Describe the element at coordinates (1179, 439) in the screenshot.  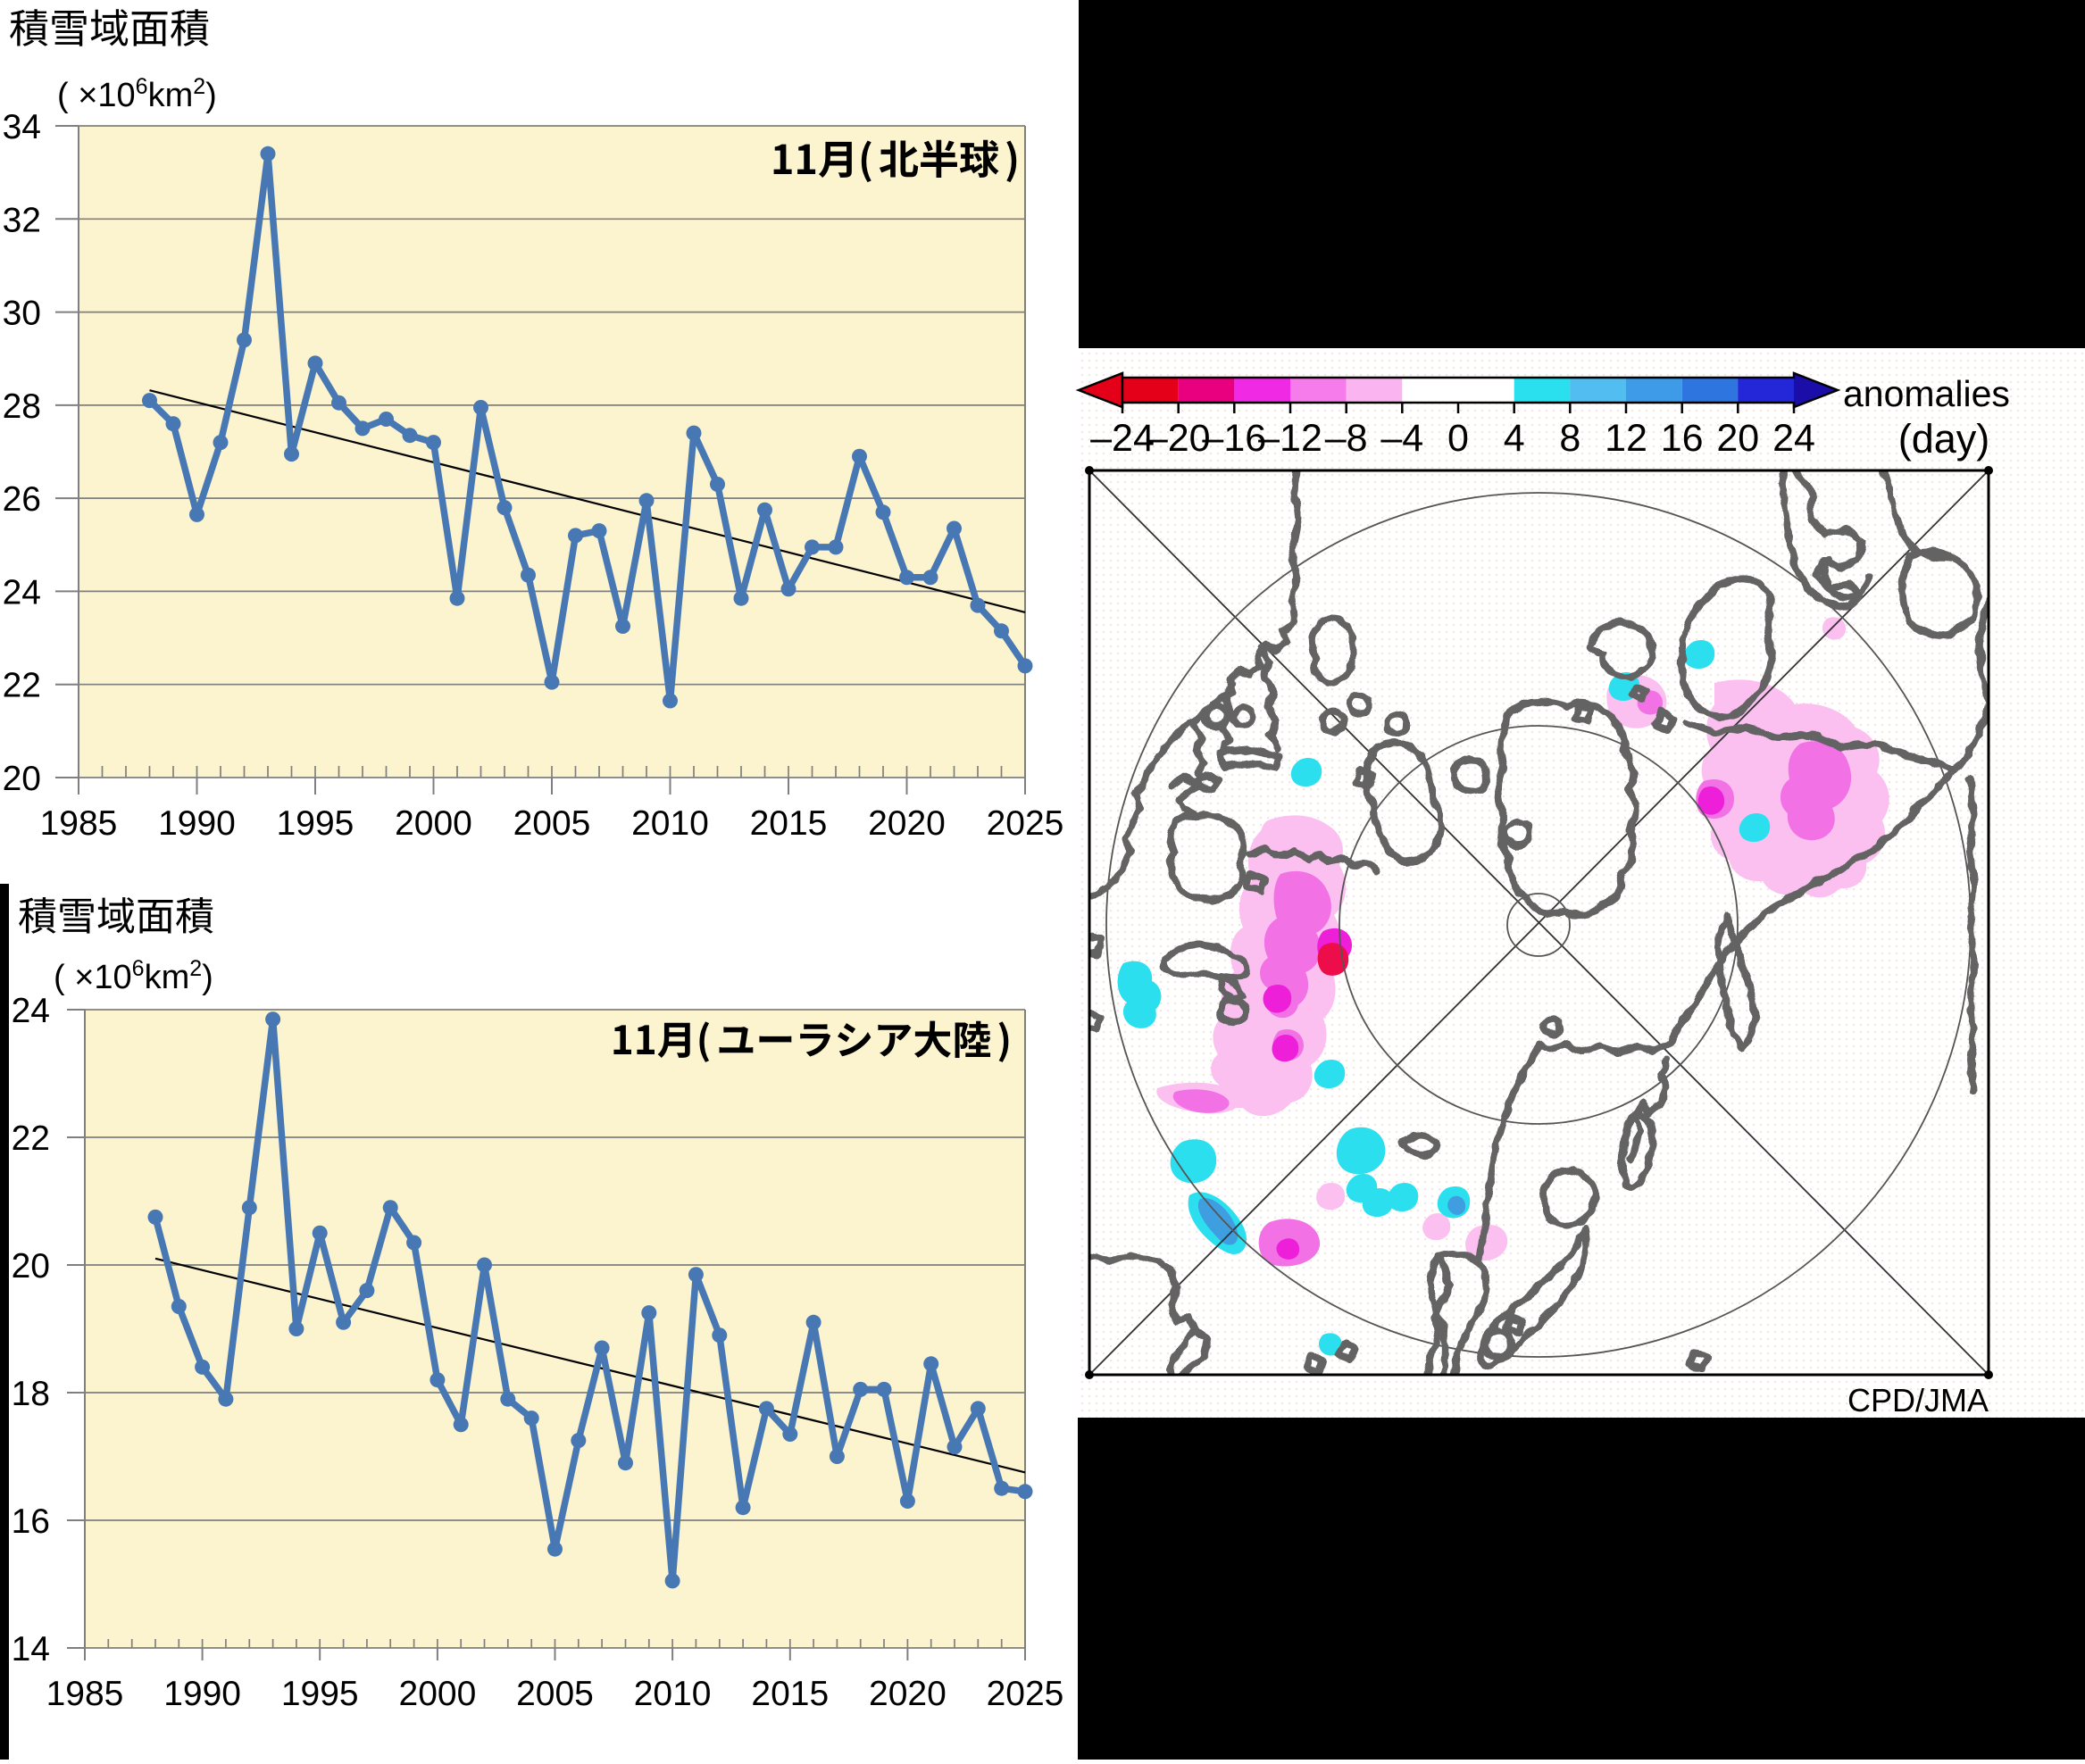
I see `svg-text: –20` at that location.